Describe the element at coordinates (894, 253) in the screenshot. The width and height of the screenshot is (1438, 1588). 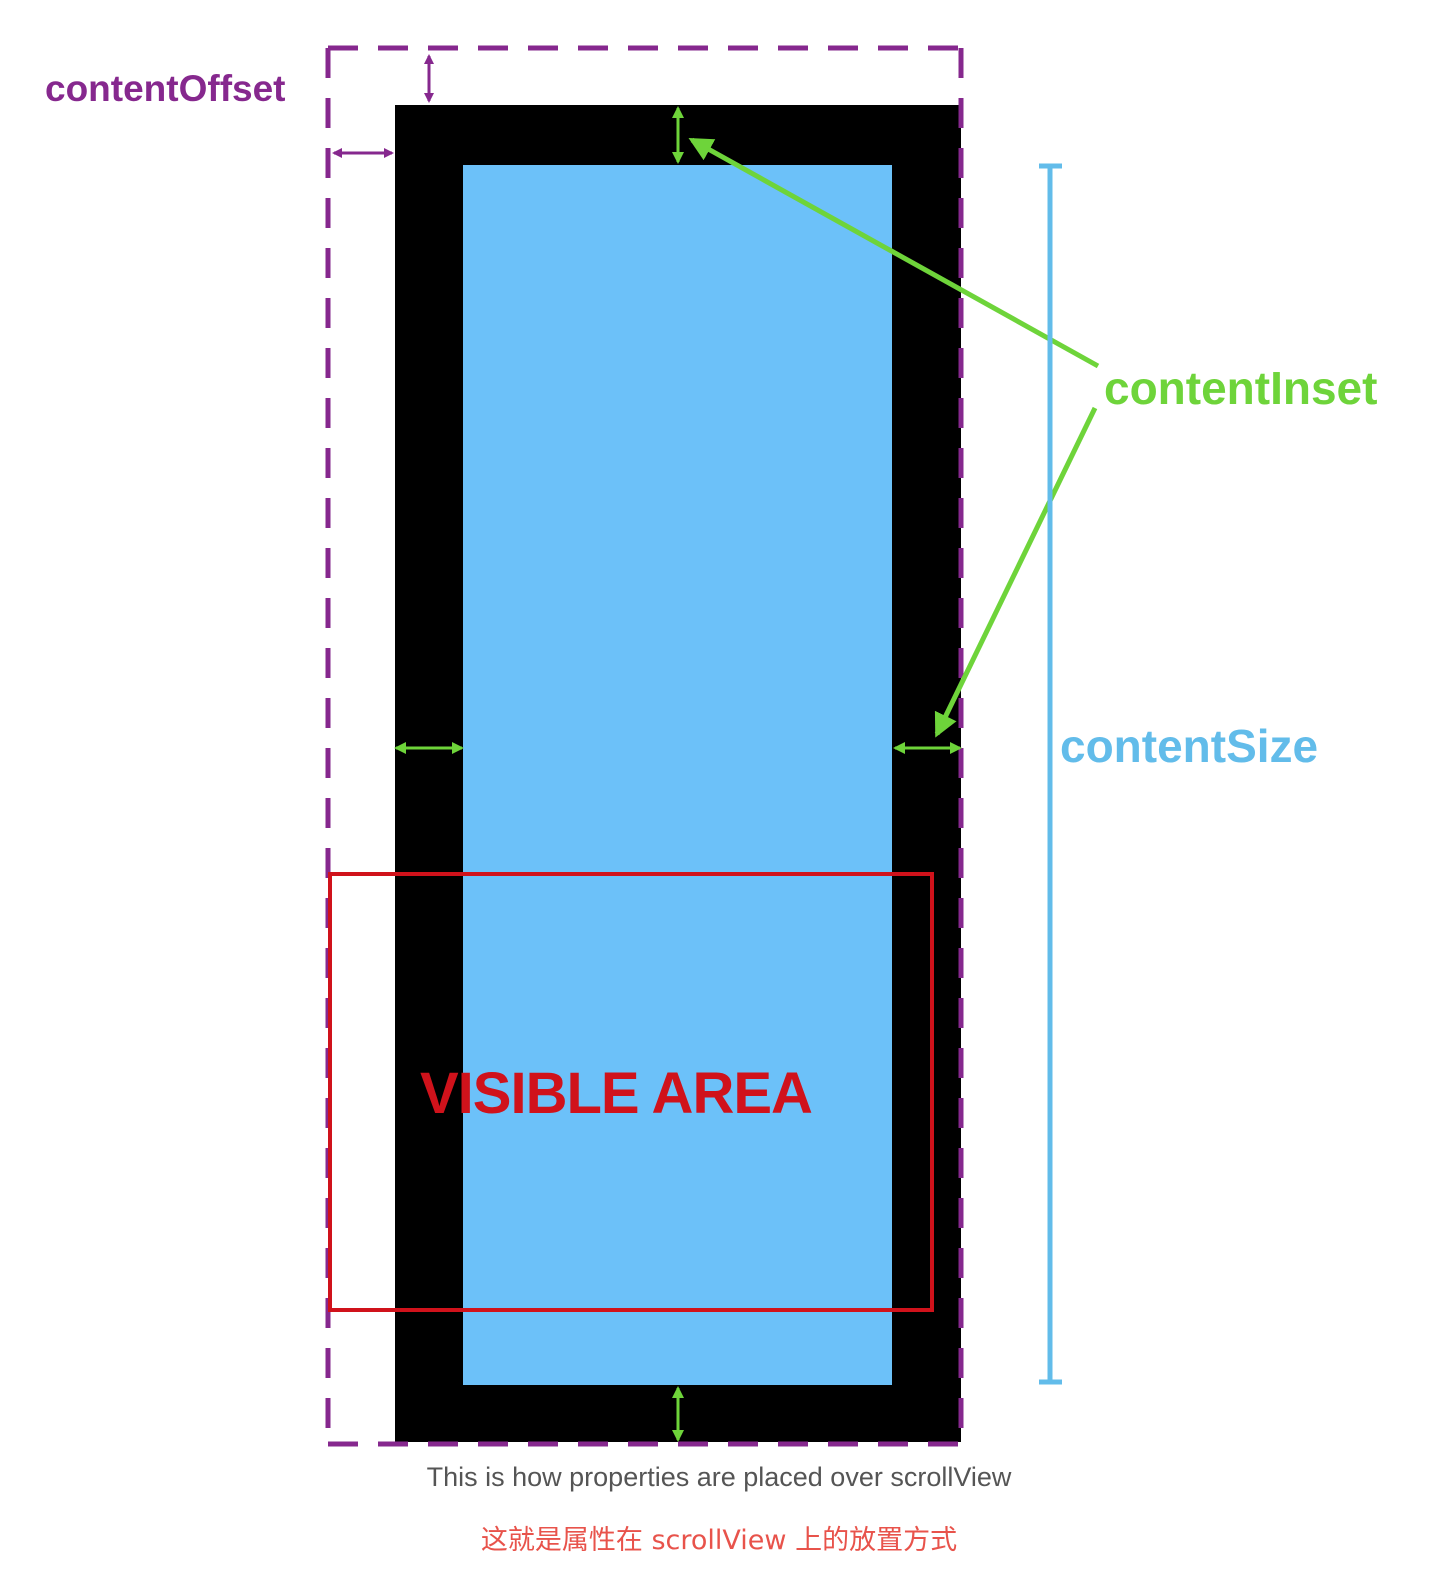
I see `content-inset-pointer-top` at that location.